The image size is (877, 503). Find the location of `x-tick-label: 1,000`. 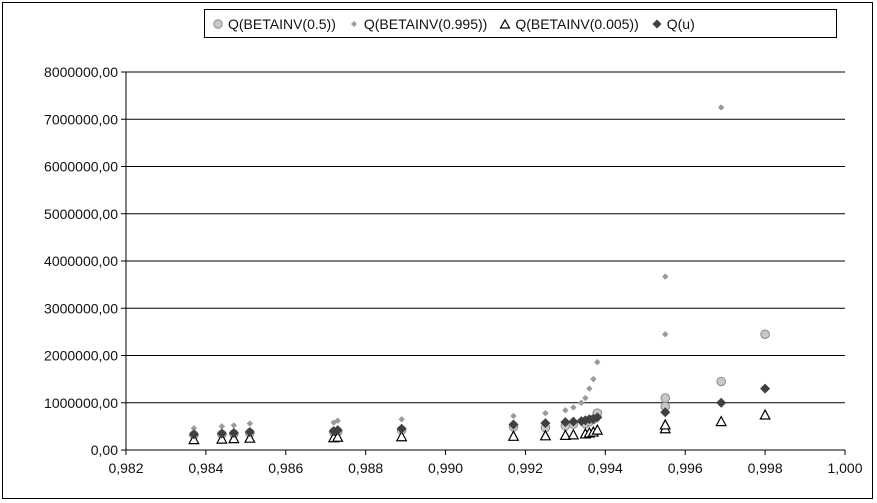

x-tick-label: 1,000 is located at coordinates (844, 468).